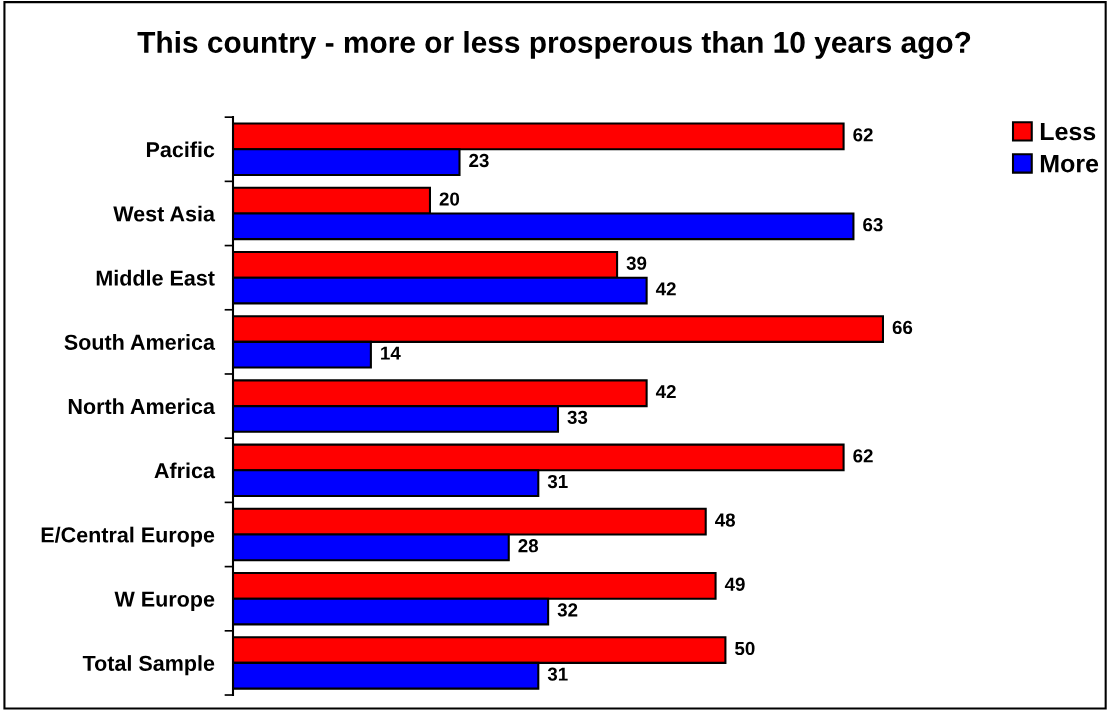 This screenshot has height=710, width=1109. Describe the element at coordinates (636, 263) in the screenshot. I see `data-label: 39` at that location.